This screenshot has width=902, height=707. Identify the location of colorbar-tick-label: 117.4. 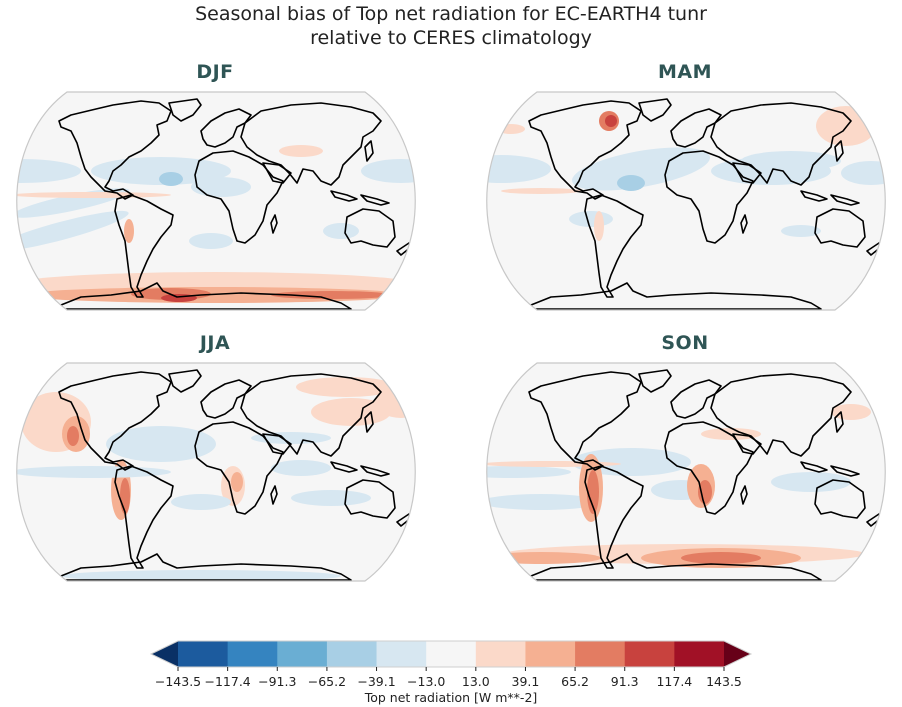
(674, 681).